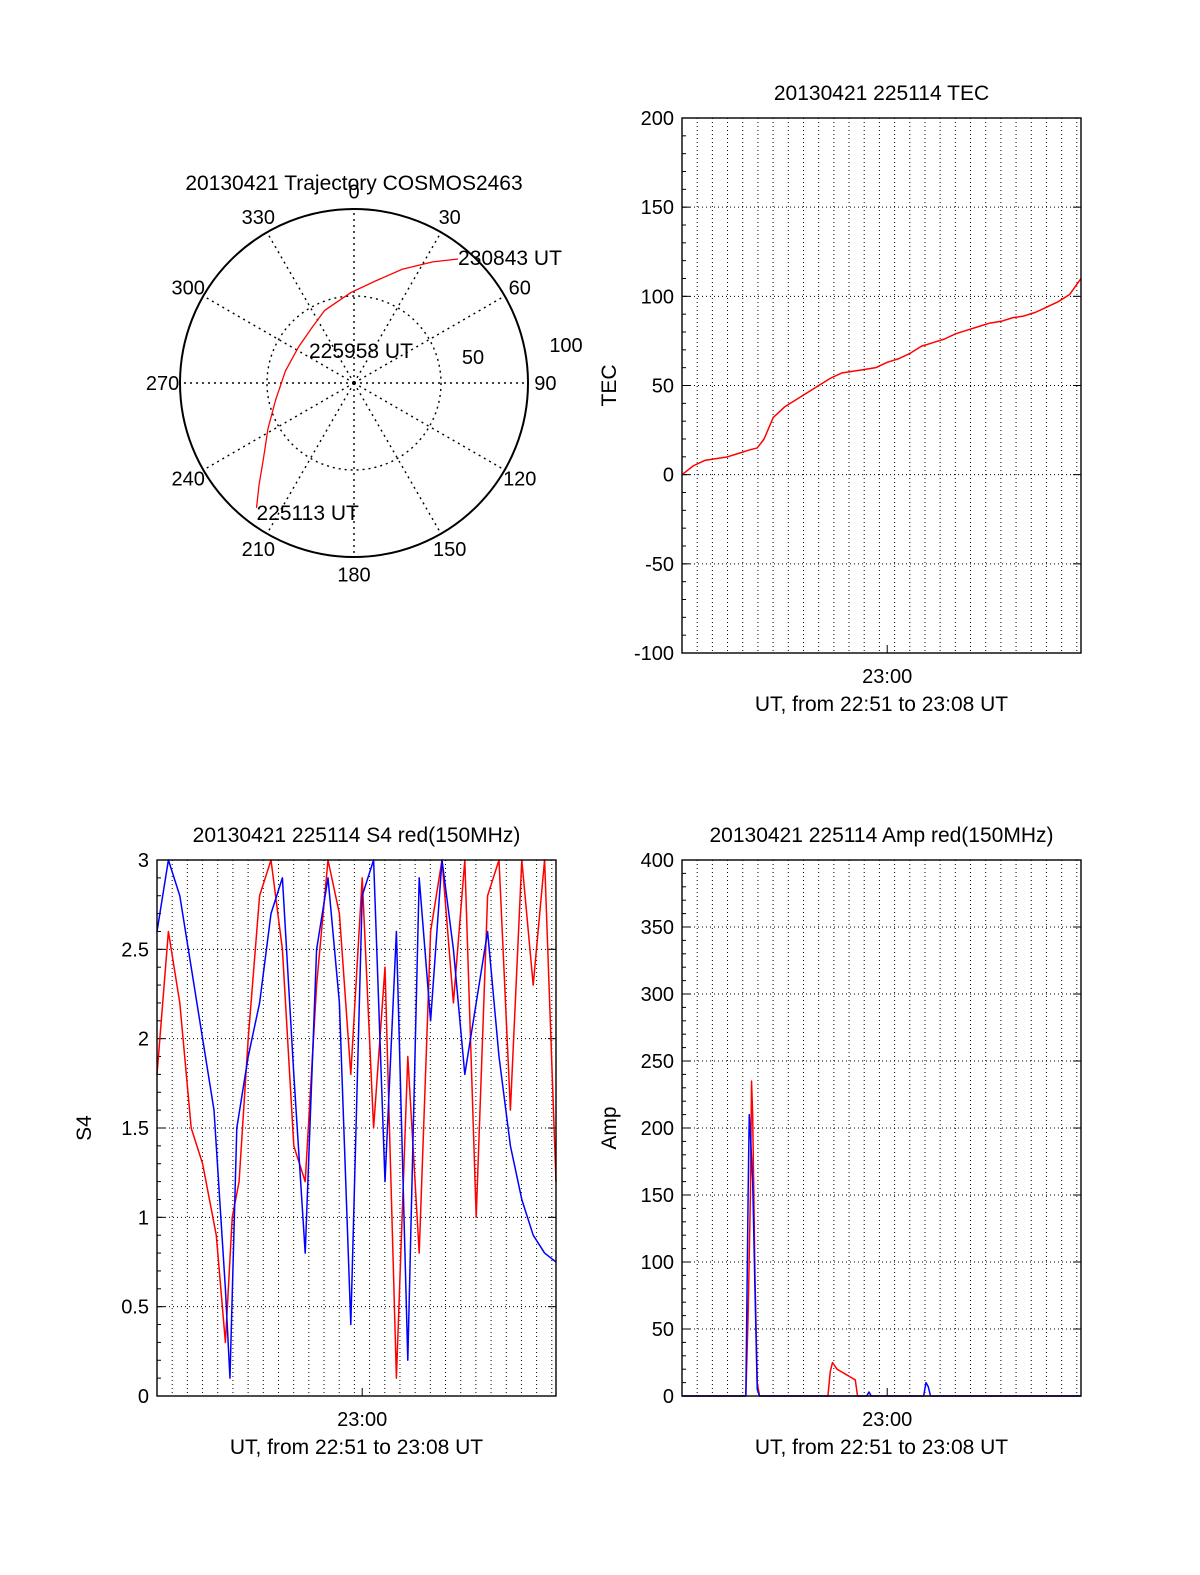 The image size is (1200, 1575). Describe the element at coordinates (881, 93) in the screenshot. I see `chart-title: 20130421 225114 TEC` at that location.